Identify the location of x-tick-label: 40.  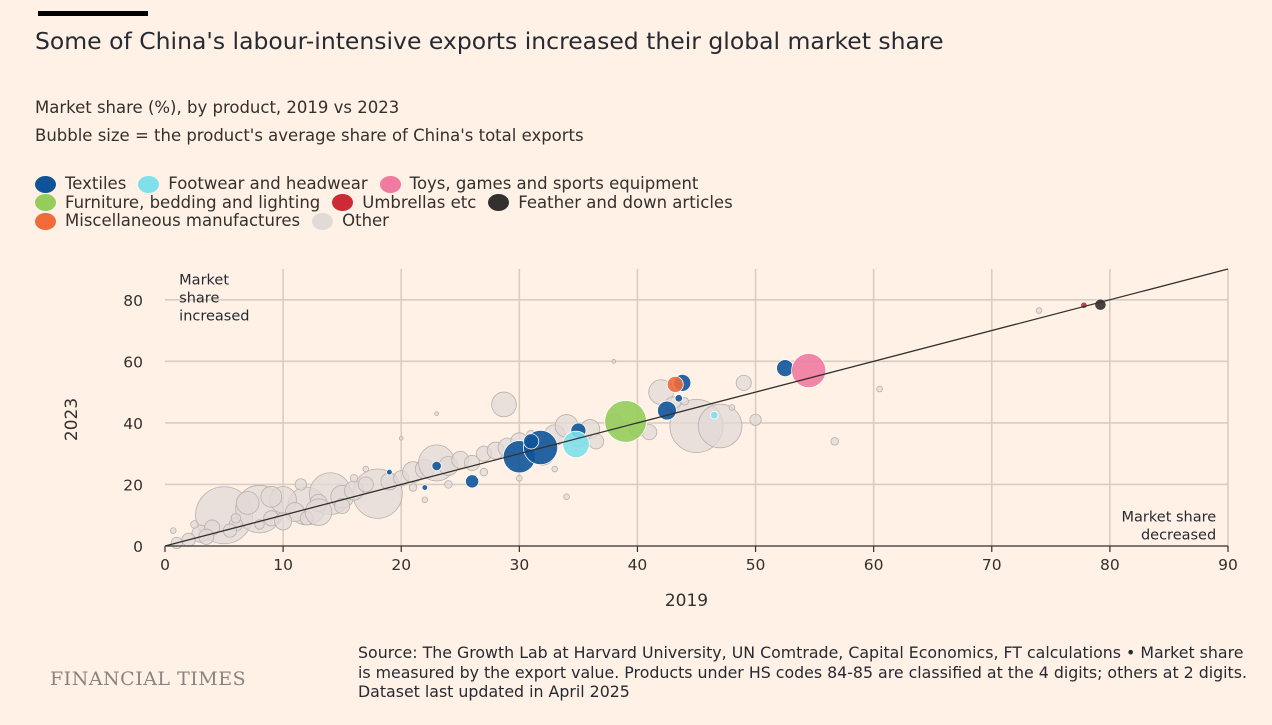
(638, 565).